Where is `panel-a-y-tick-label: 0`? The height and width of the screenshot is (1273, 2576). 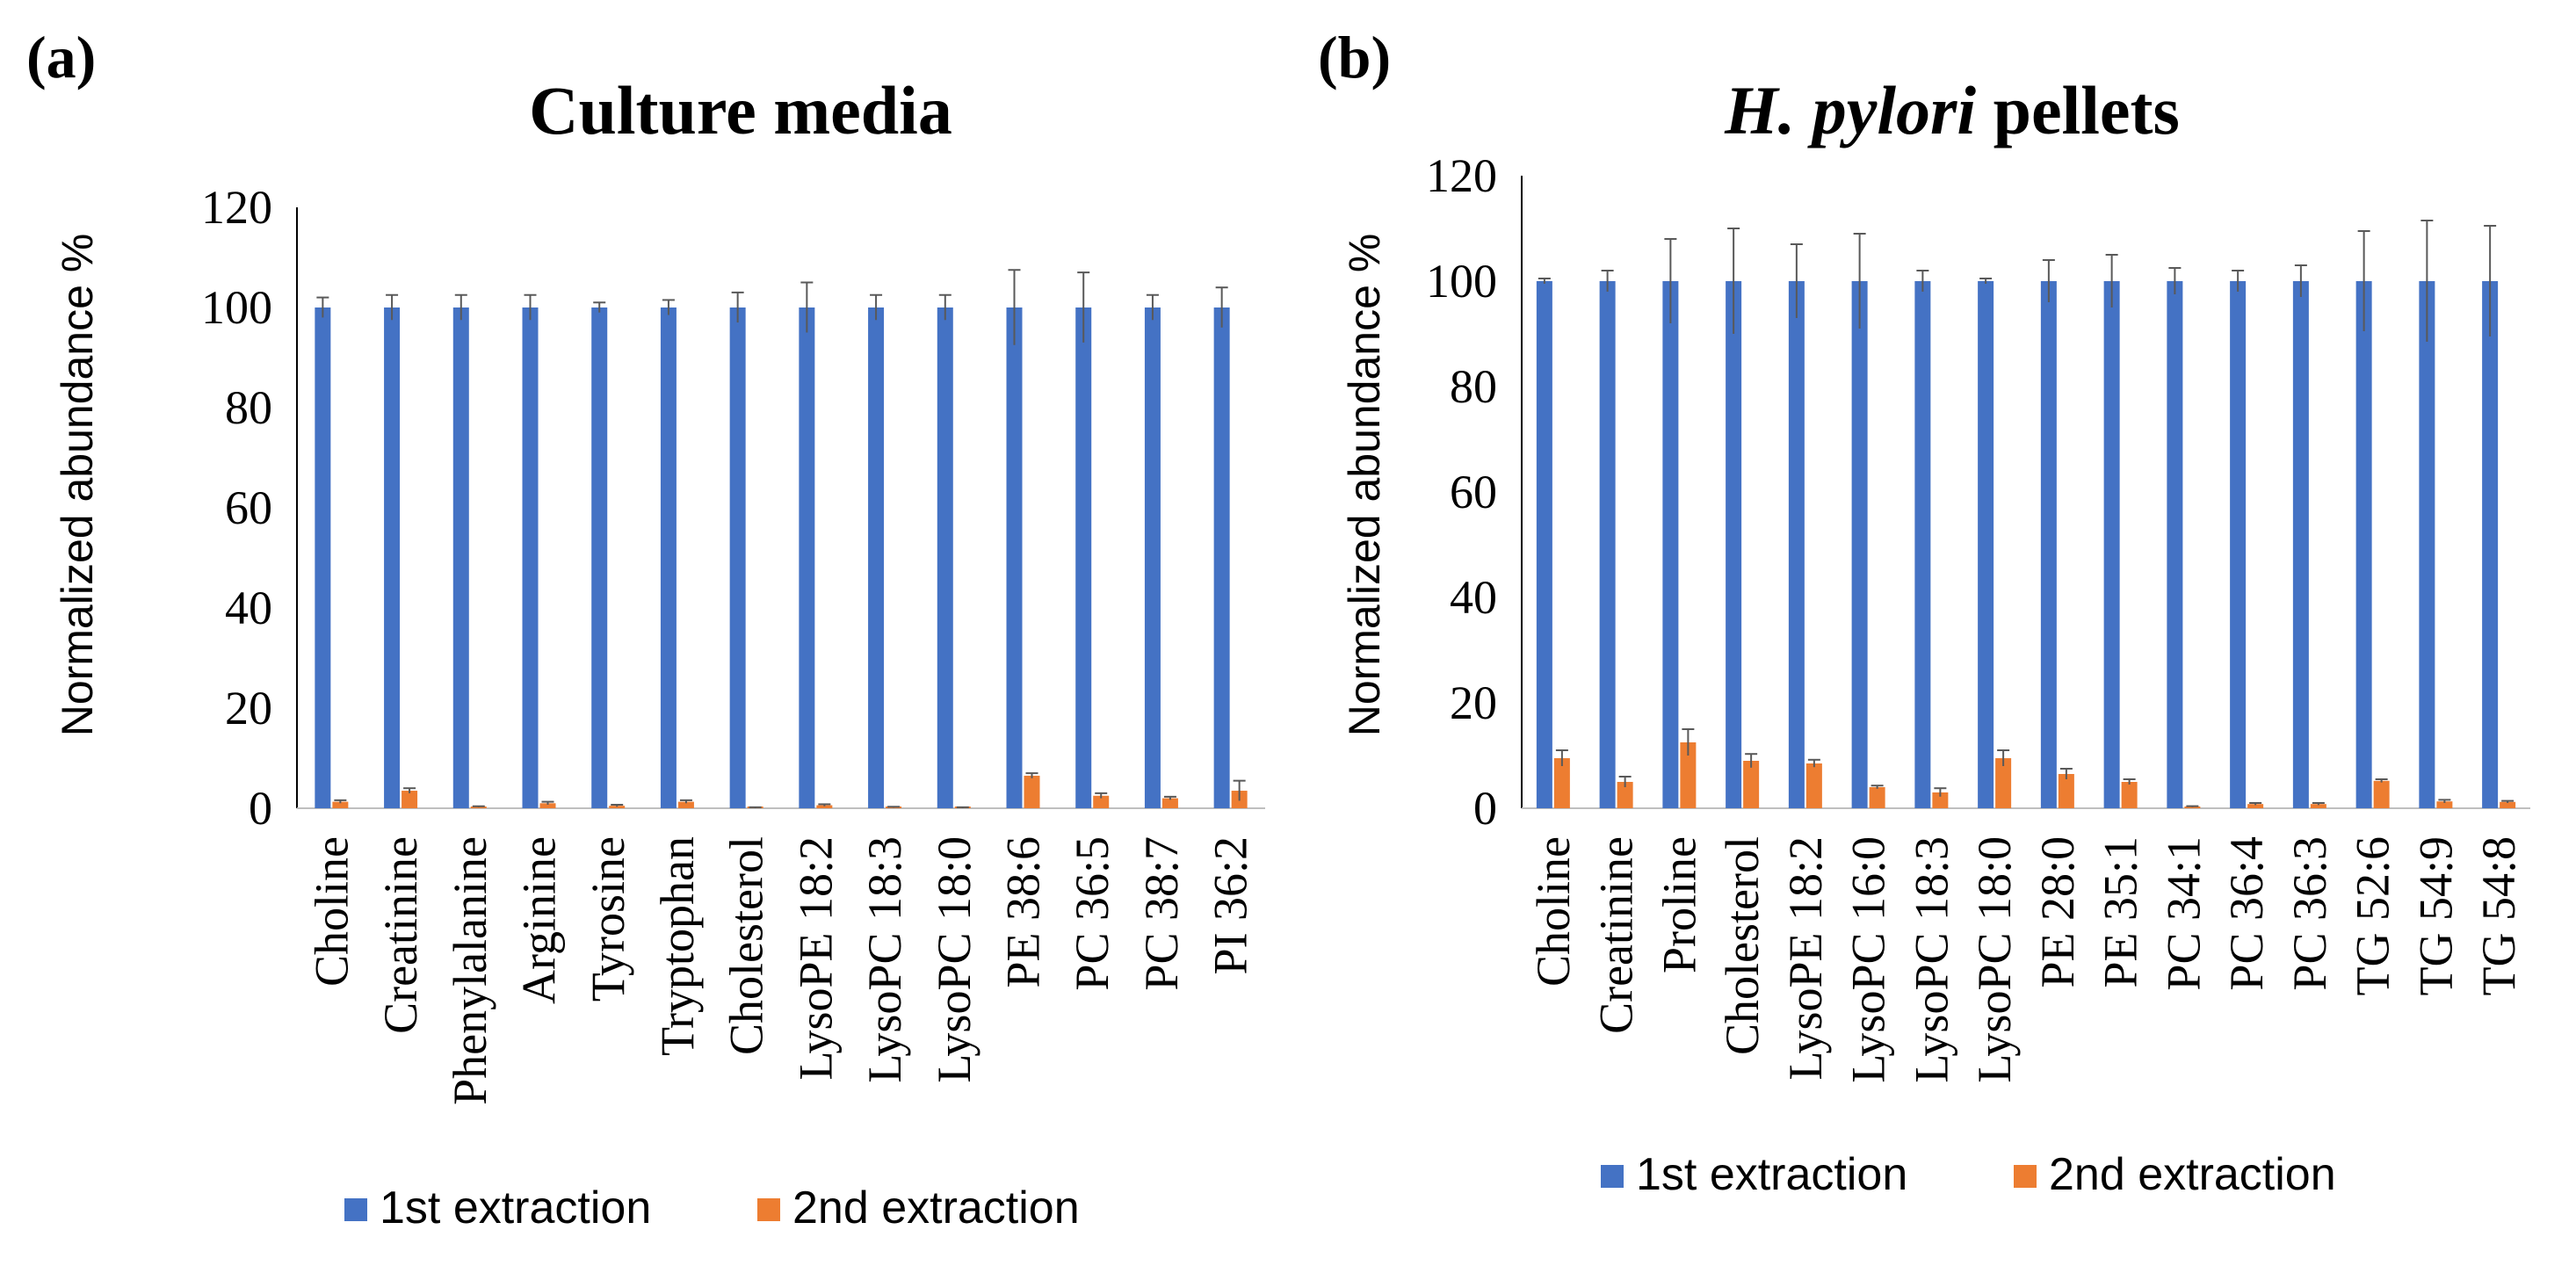 panel-a-y-tick-label: 0 is located at coordinates (260, 808).